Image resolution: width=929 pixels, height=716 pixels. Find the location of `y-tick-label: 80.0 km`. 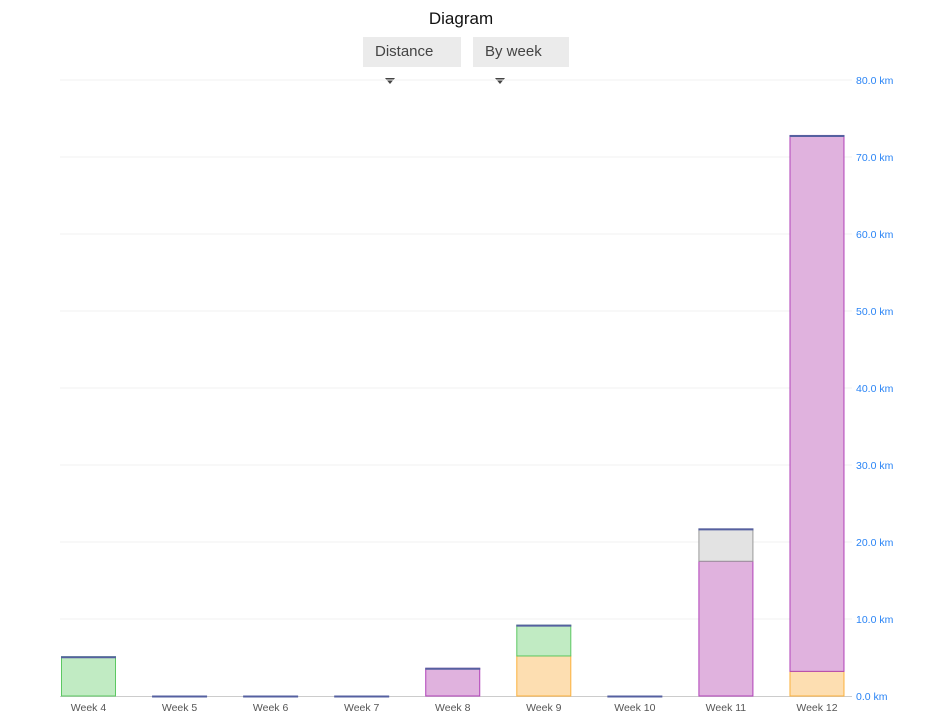

y-tick-label: 80.0 km is located at coordinates (875, 81).